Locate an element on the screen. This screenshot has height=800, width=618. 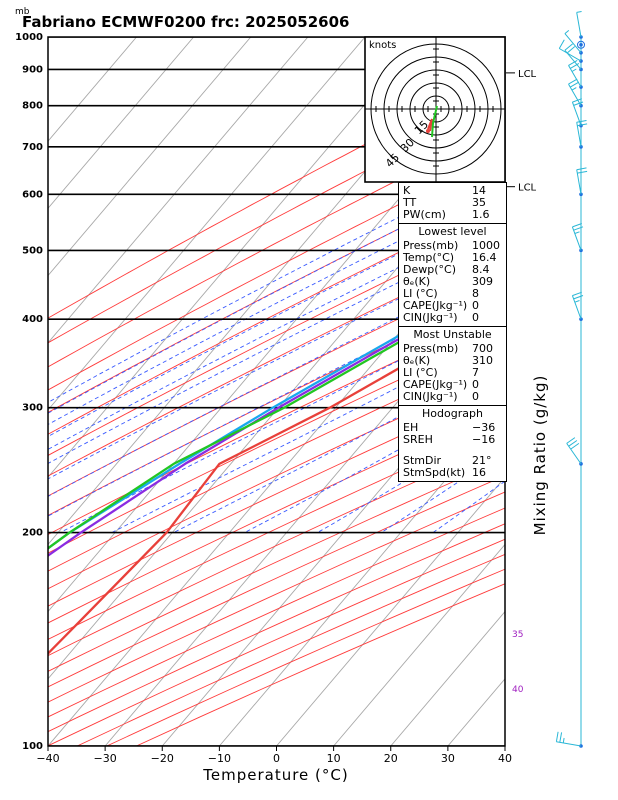
hodograph-param-value: −16 is located at coordinates (484, 439).